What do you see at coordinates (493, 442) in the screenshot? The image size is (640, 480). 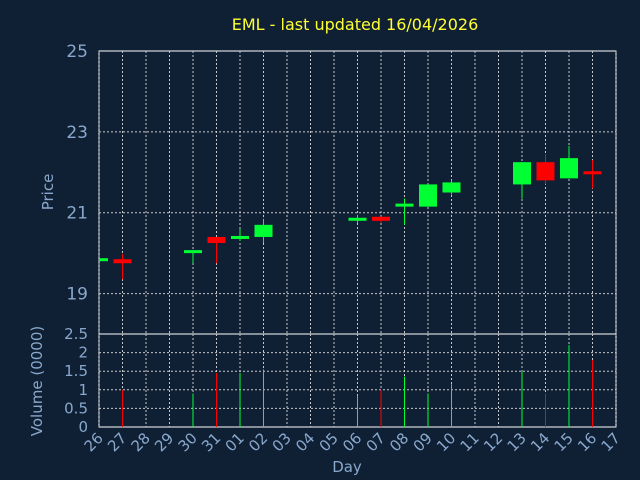 I see `x-tick-label: 12` at bounding box center [493, 442].